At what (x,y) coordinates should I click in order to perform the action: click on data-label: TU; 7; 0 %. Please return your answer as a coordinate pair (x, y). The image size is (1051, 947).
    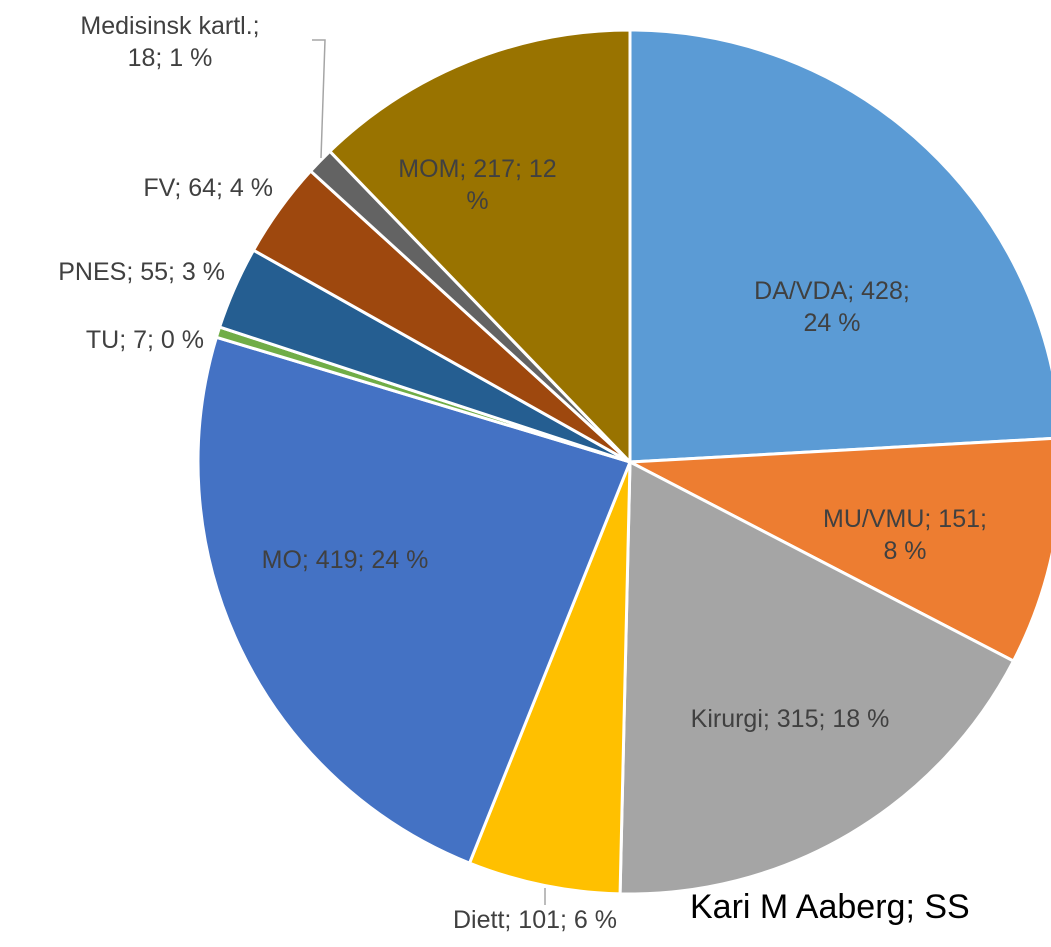
    Looking at the image, I should click on (144, 340).